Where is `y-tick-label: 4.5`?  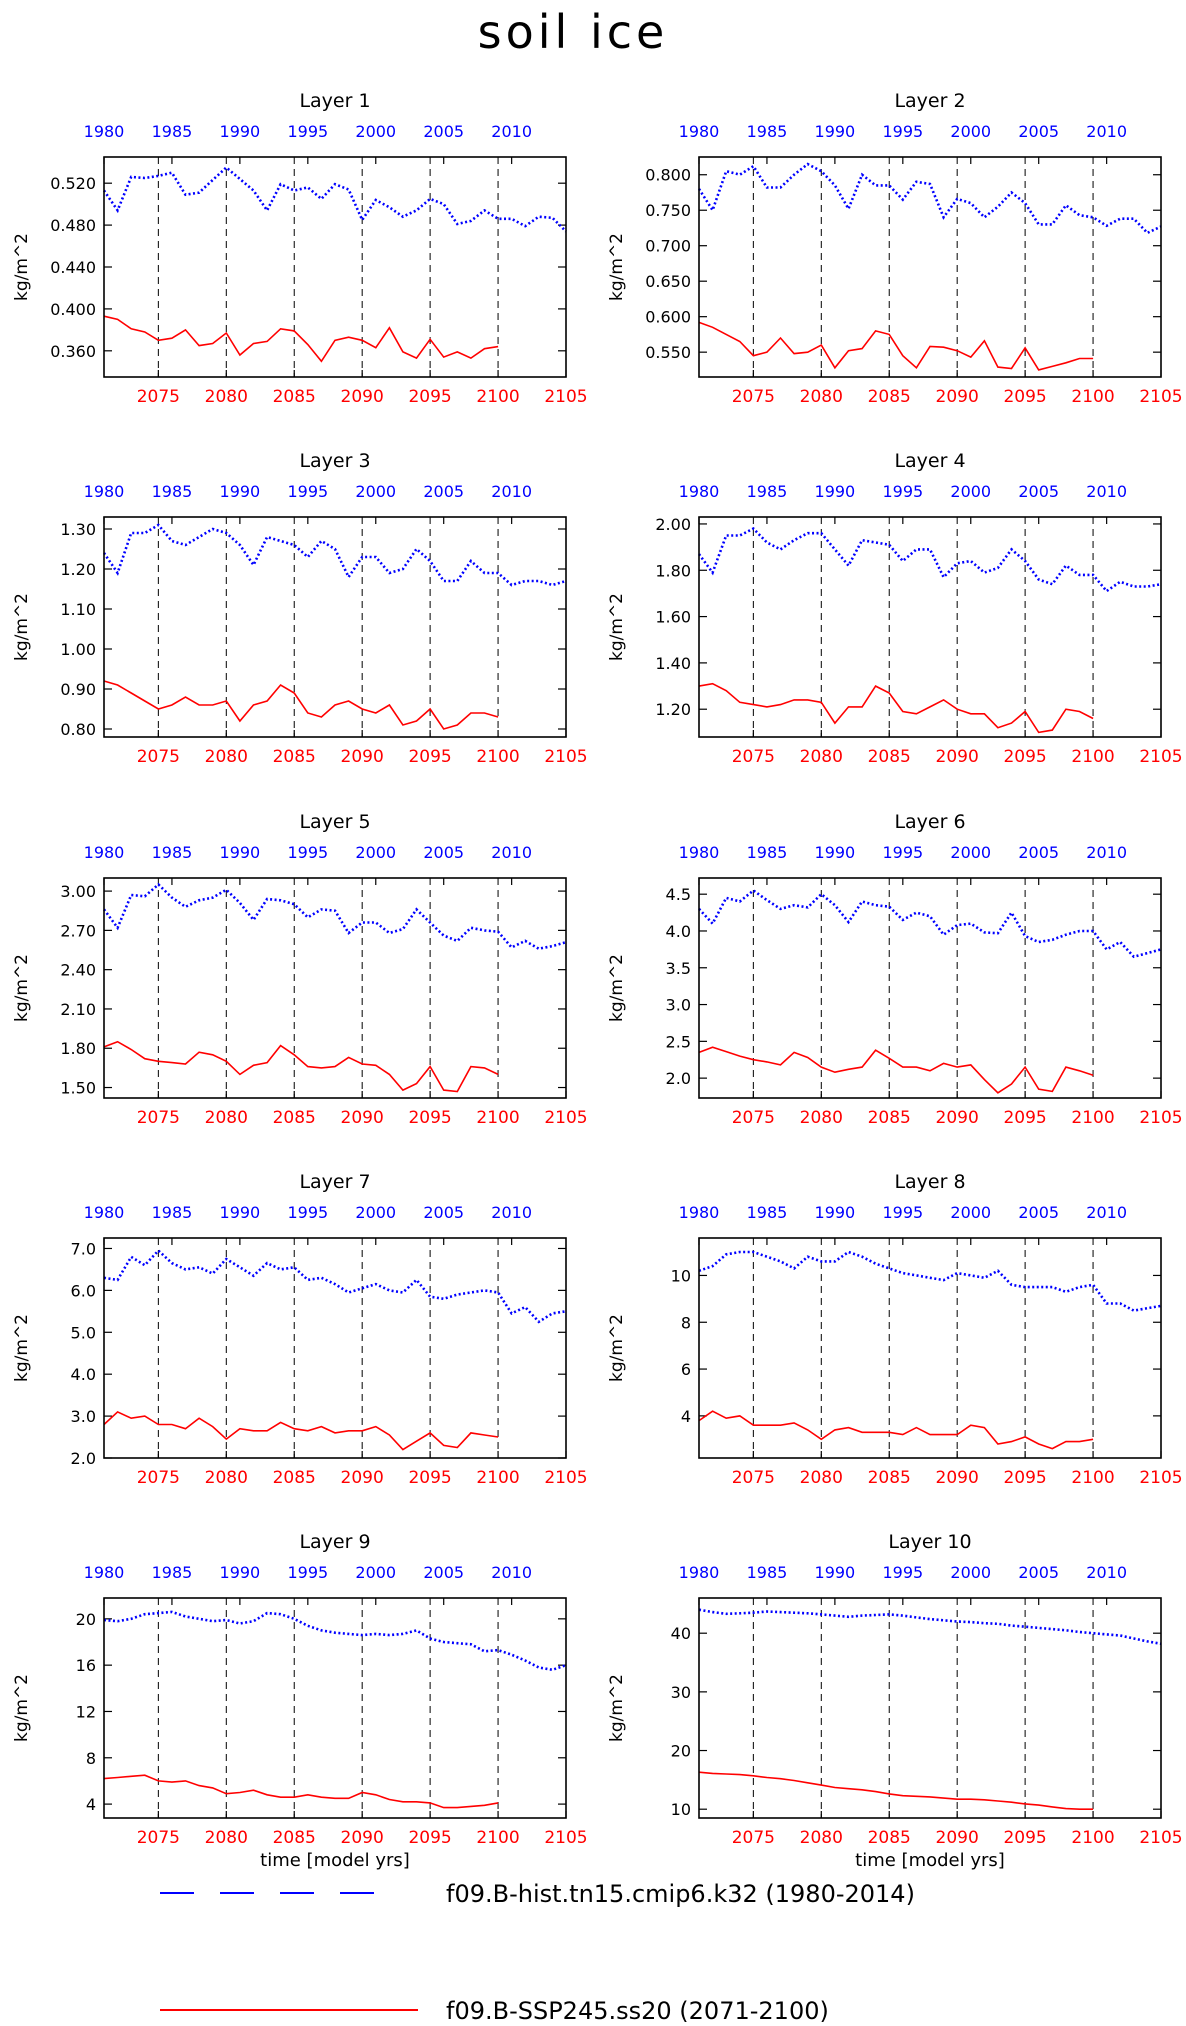
y-tick-label: 4.5 is located at coordinates (678, 894).